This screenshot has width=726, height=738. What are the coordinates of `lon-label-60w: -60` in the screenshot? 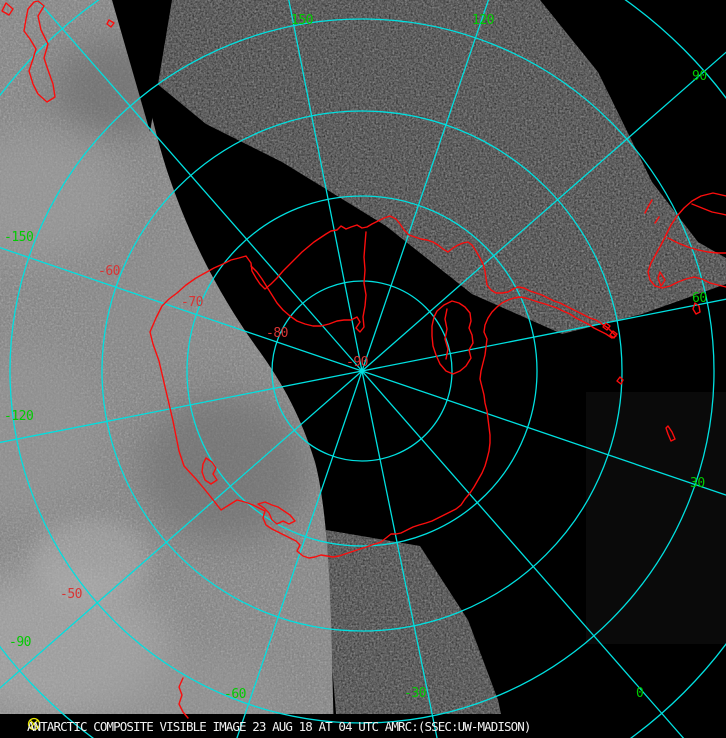 It's located at (235, 694).